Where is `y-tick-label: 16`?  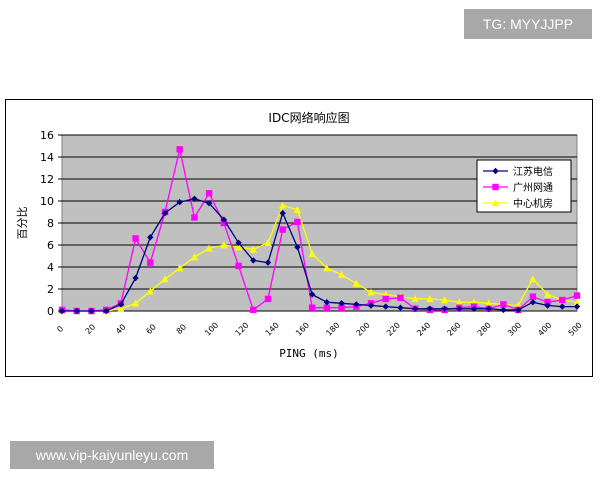 y-tick-label: 16 is located at coordinates (47, 135).